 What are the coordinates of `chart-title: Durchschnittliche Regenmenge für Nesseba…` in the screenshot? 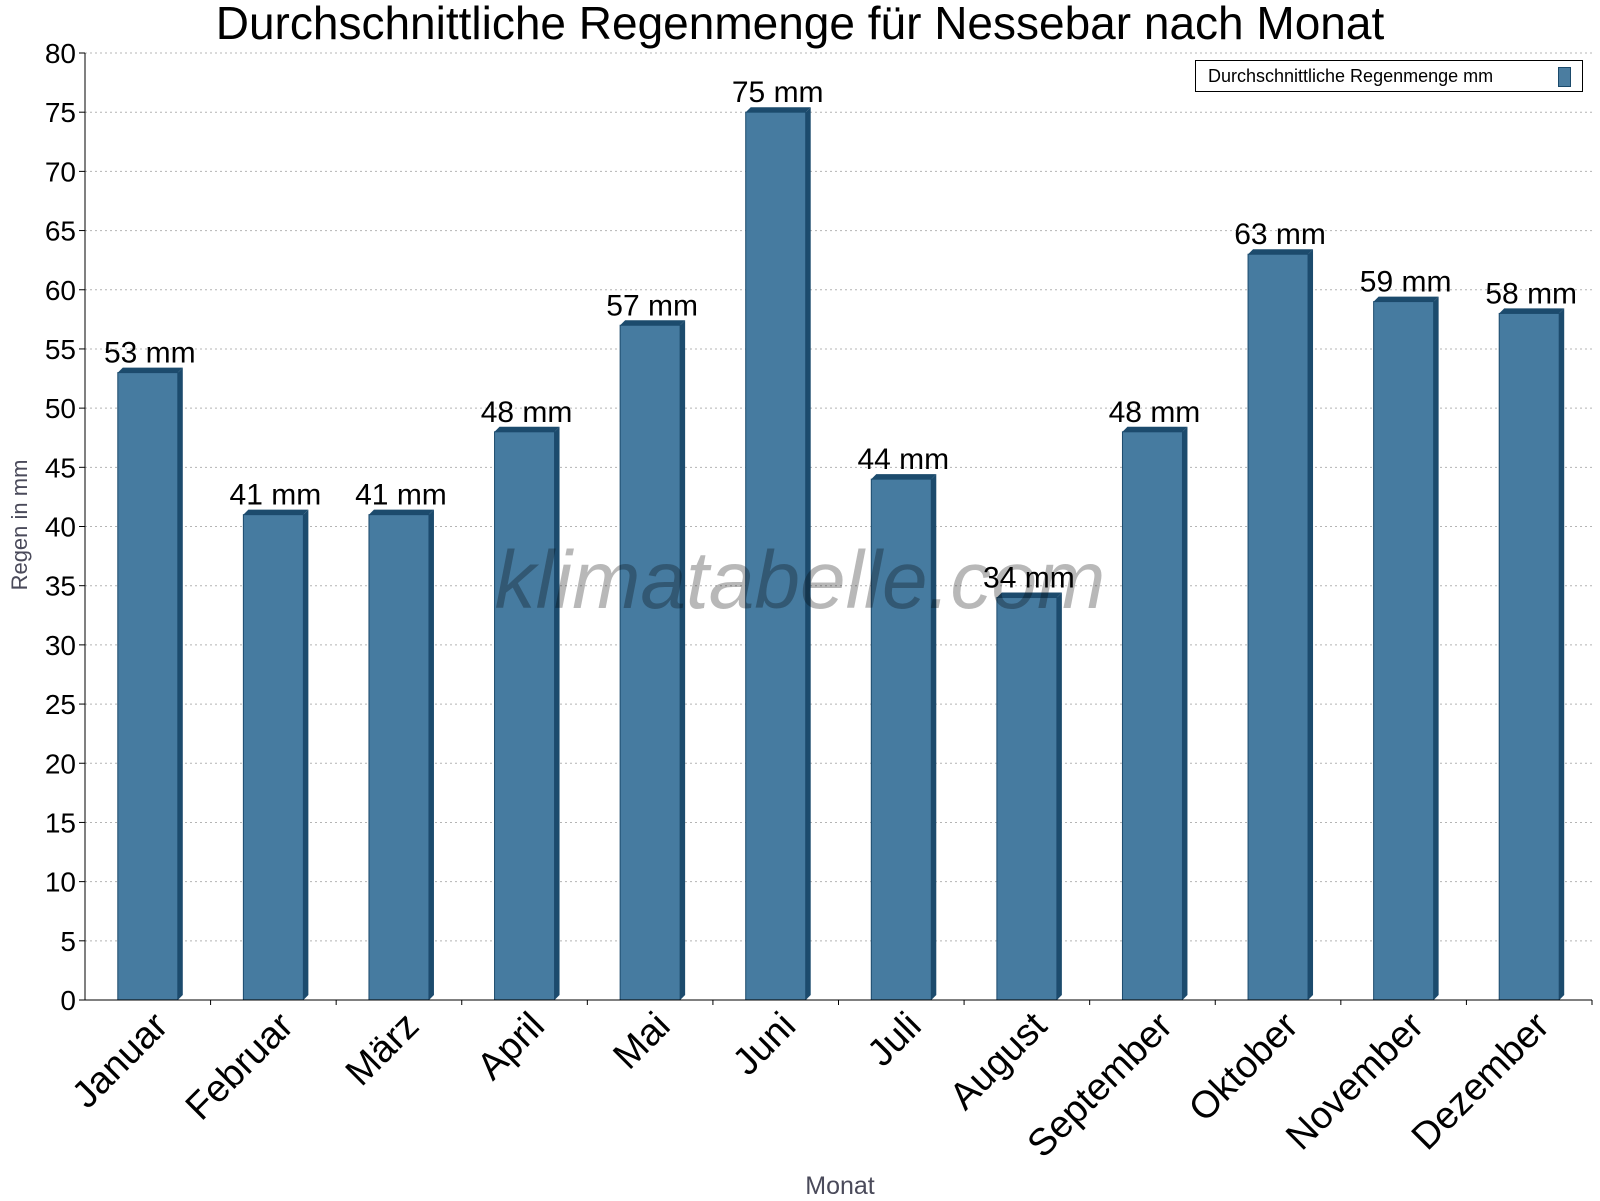 It's located at (800, 24).